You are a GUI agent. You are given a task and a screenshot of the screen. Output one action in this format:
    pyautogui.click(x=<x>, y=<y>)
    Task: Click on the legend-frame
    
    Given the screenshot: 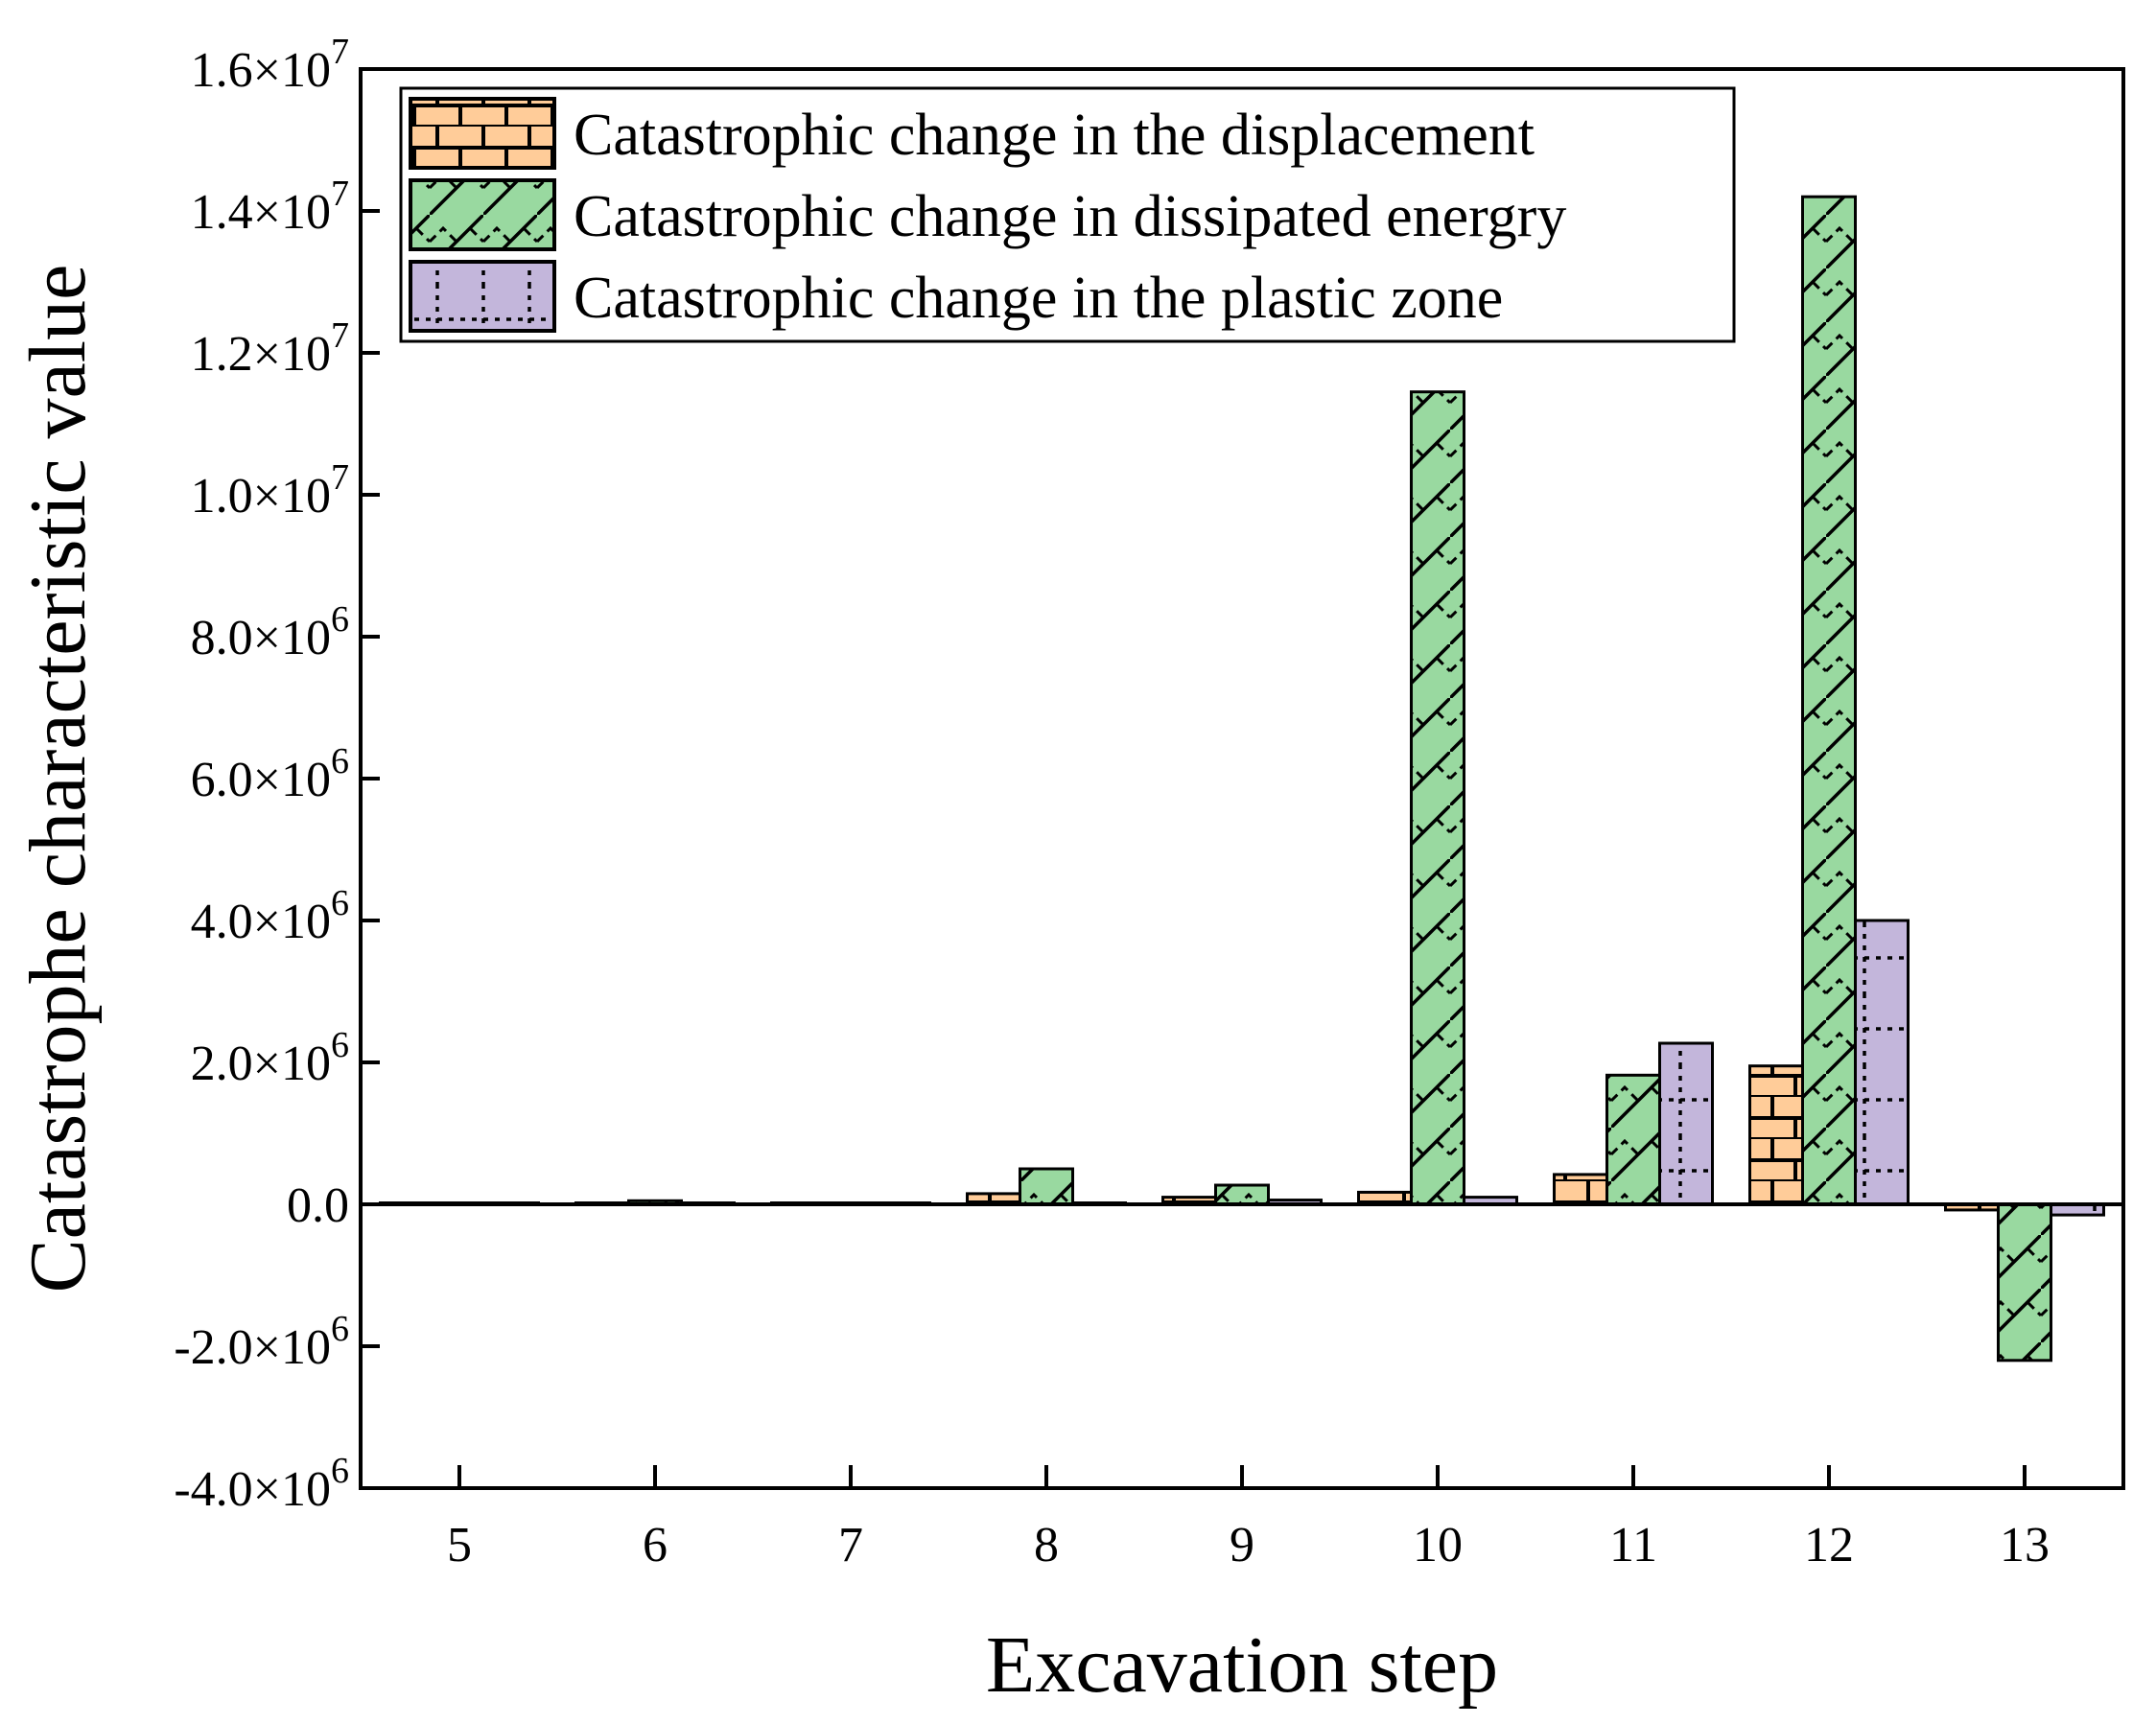 What is the action you would take?
    pyautogui.click(x=1067, y=214)
    